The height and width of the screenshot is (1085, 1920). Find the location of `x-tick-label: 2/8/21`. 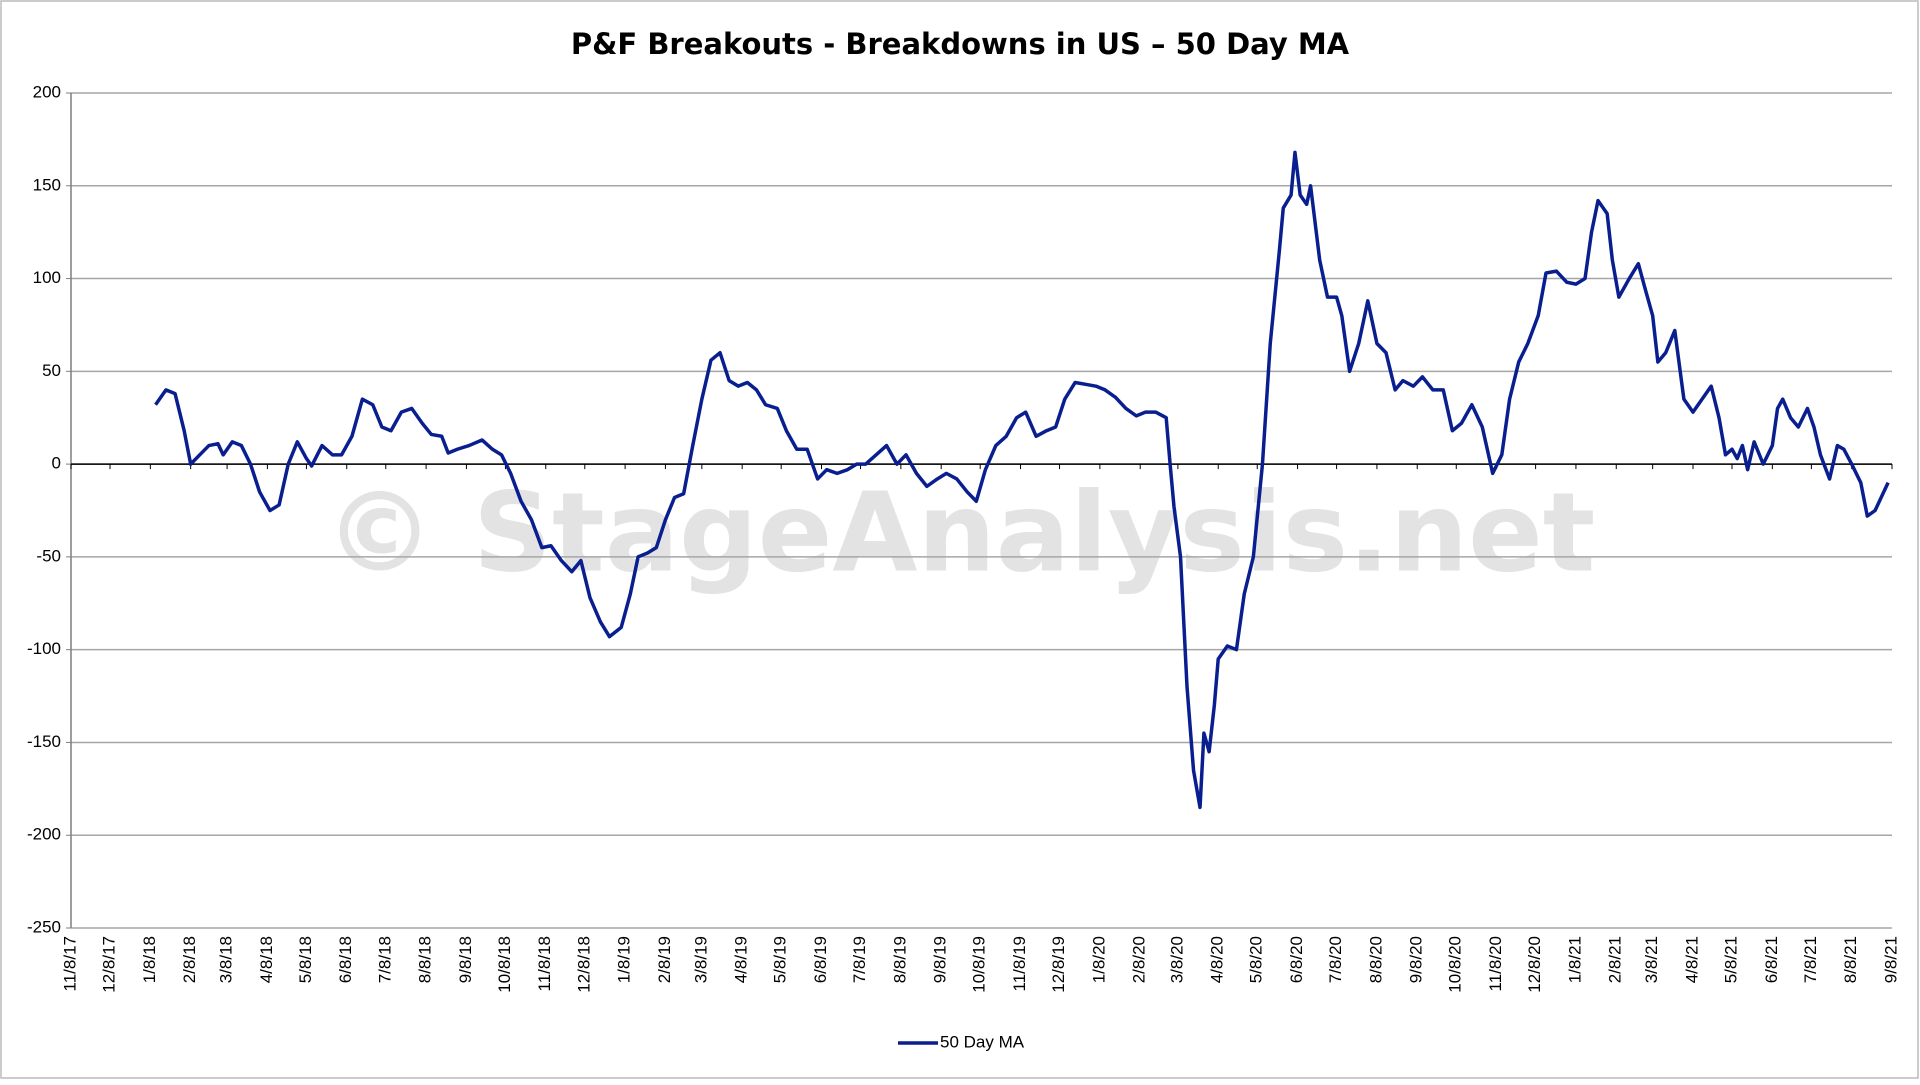

x-tick-label: 2/8/21 is located at coordinates (1615, 959).